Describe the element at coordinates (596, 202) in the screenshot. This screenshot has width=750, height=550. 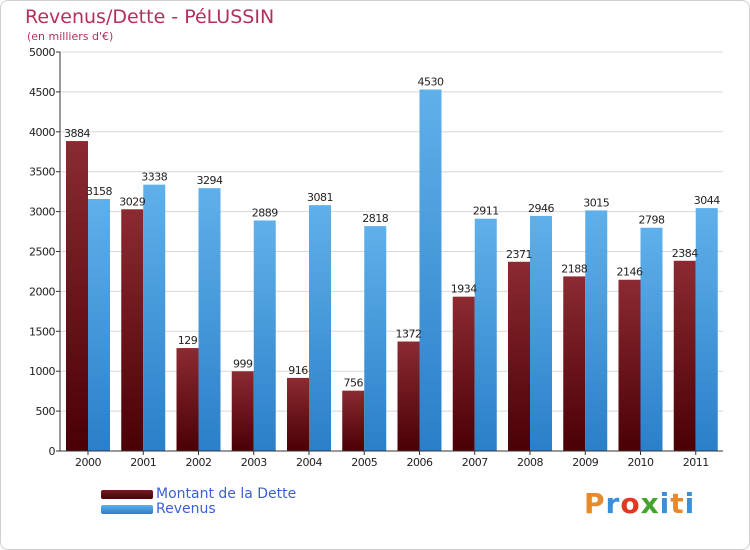
I see `data-label-revenus: 3015` at that location.